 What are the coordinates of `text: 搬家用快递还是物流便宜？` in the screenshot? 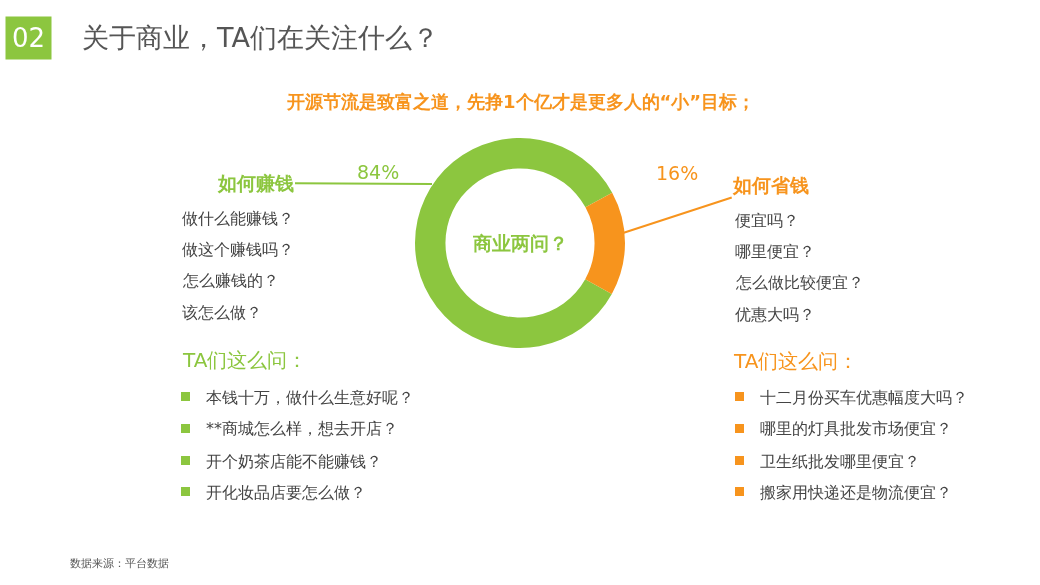 It's located at (856, 492).